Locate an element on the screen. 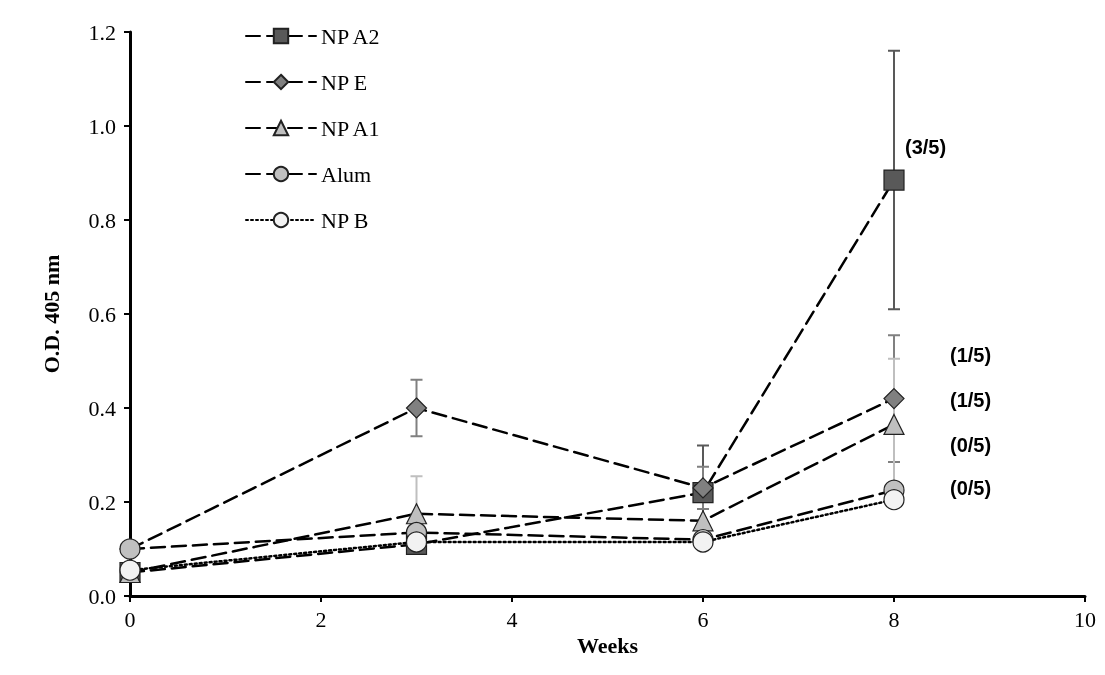 This screenshot has width=1105, height=675. y-axis-title: O.D. 405 nm is located at coordinates (51, 314).